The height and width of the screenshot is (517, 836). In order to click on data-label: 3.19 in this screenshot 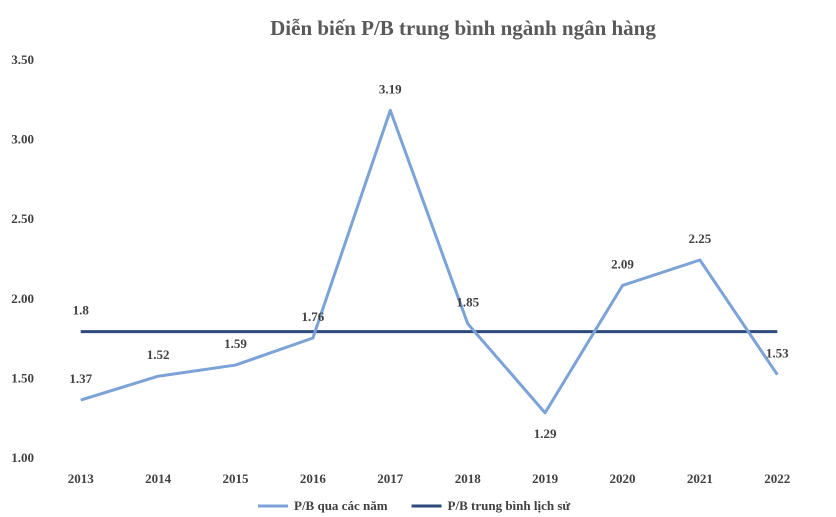, I will do `click(390, 88)`.